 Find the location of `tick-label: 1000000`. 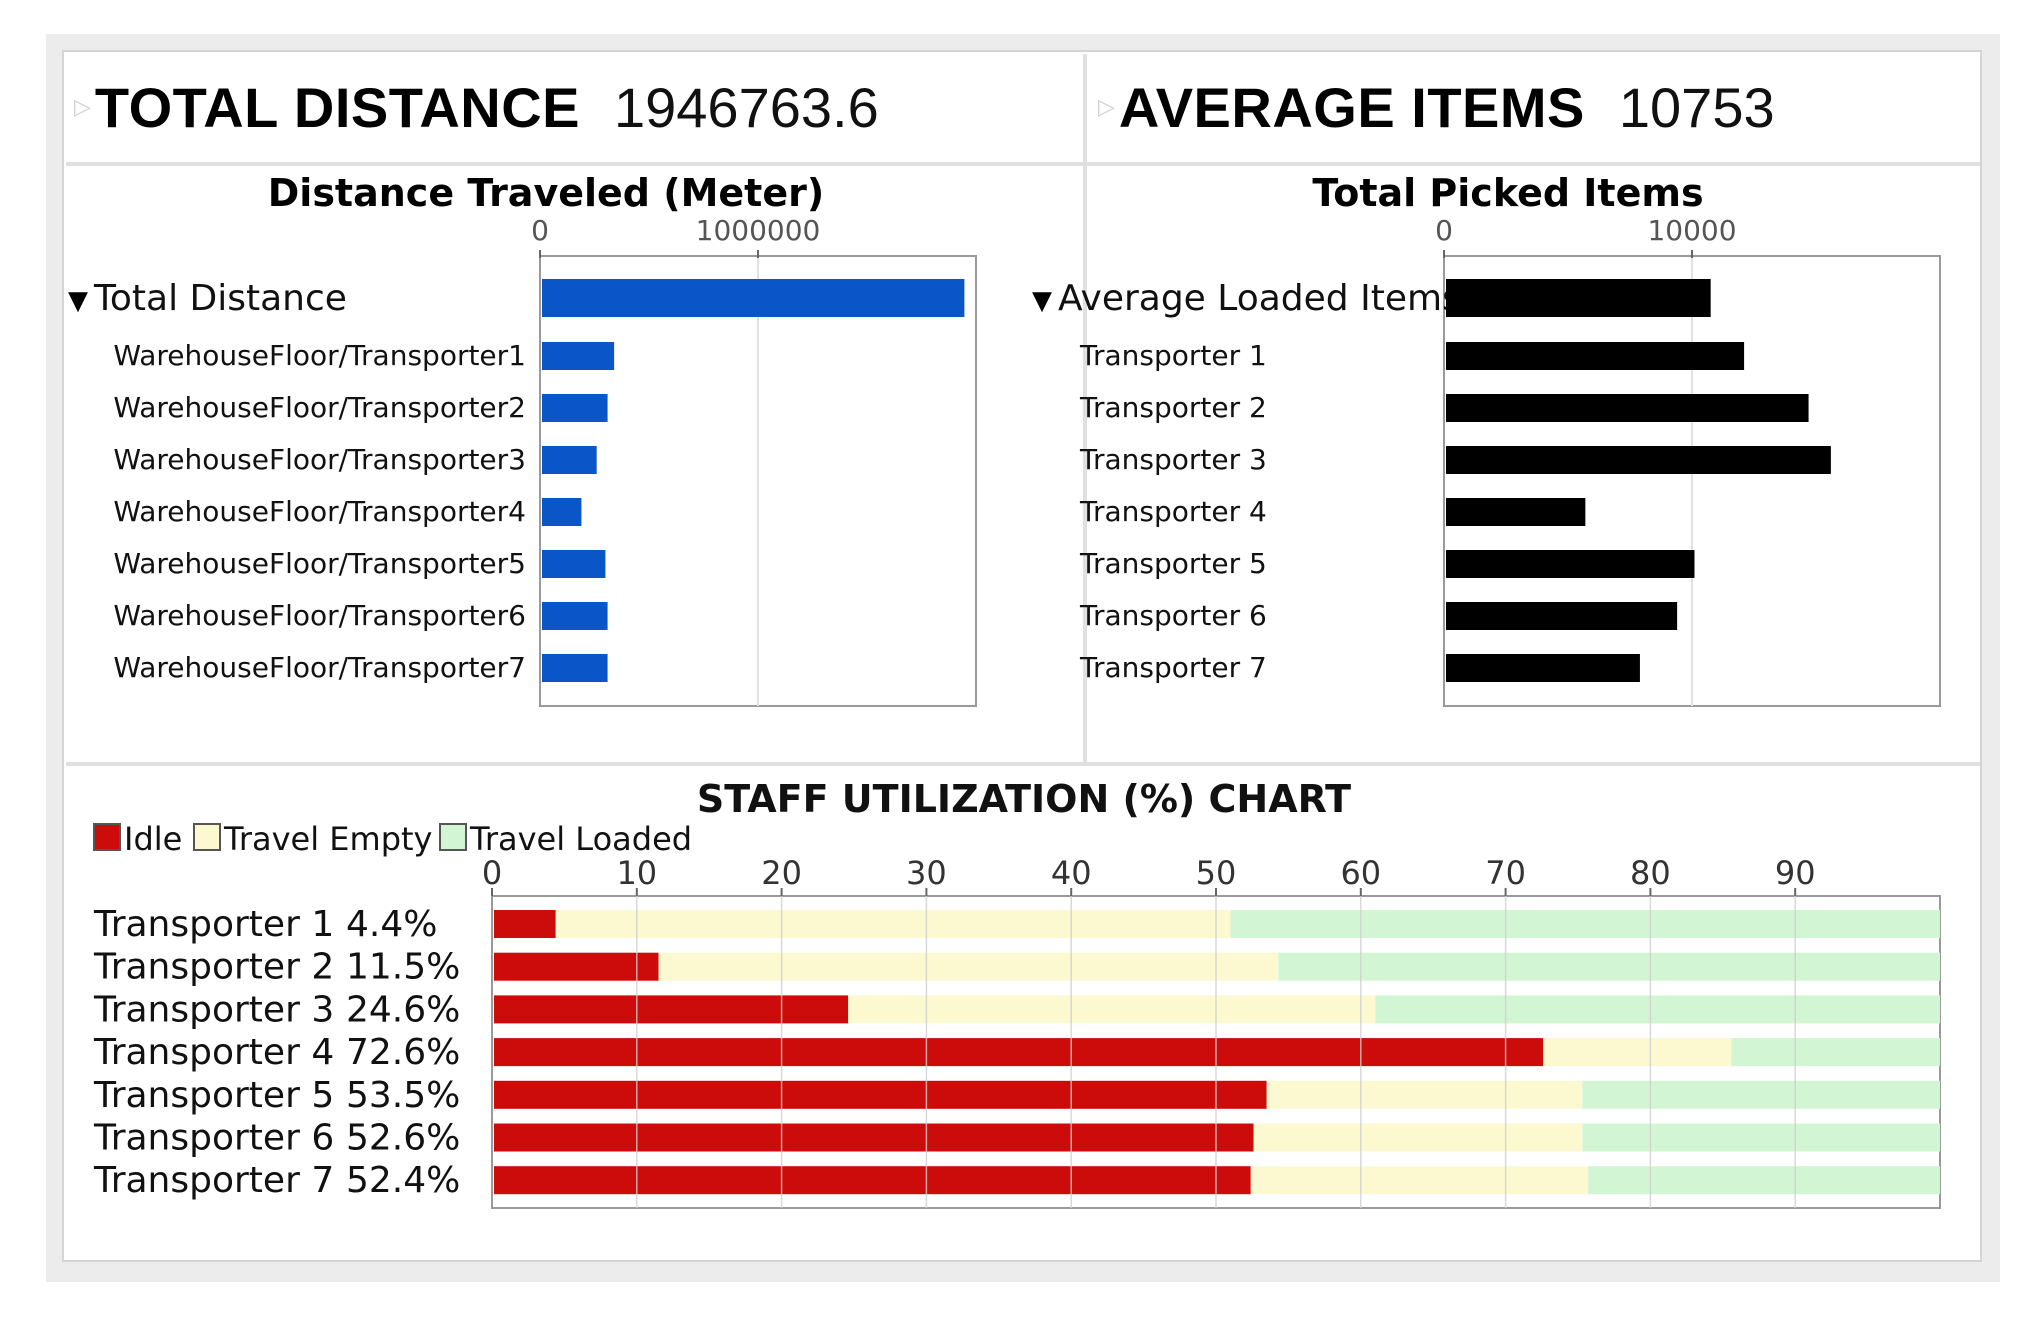

tick-label: 1000000 is located at coordinates (758, 230).